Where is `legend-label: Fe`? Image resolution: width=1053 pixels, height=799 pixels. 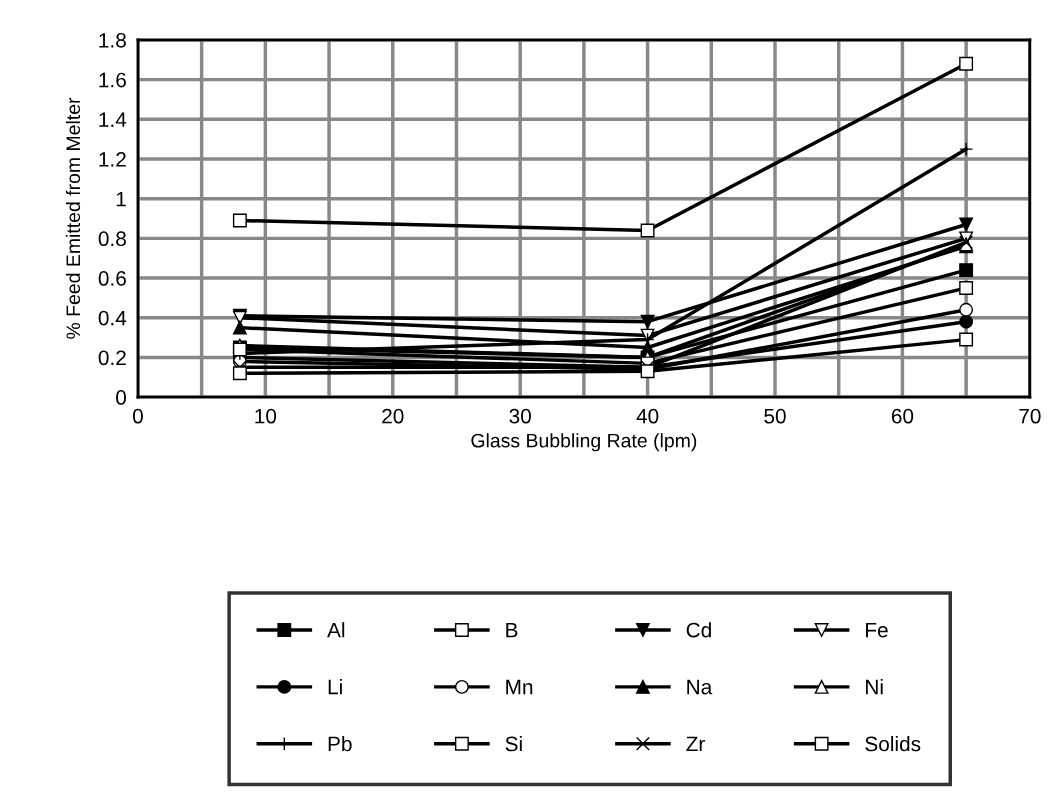 legend-label: Fe is located at coordinates (877, 630).